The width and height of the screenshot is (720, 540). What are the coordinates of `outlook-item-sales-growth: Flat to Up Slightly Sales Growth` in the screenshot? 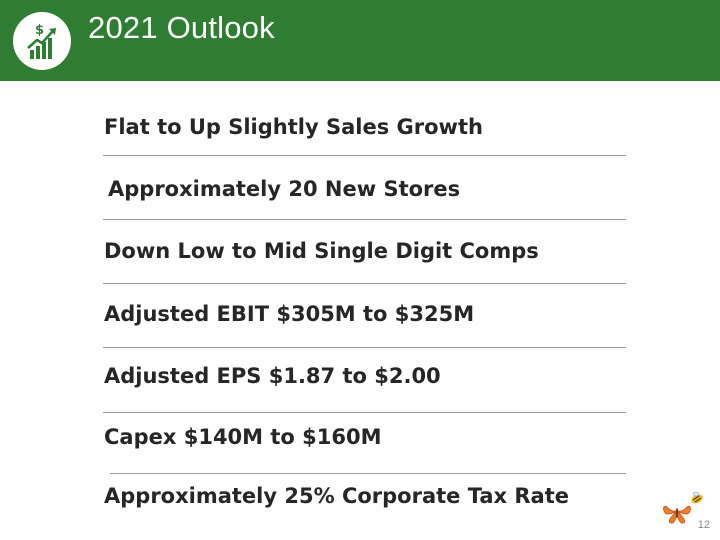 It's located at (293, 127).